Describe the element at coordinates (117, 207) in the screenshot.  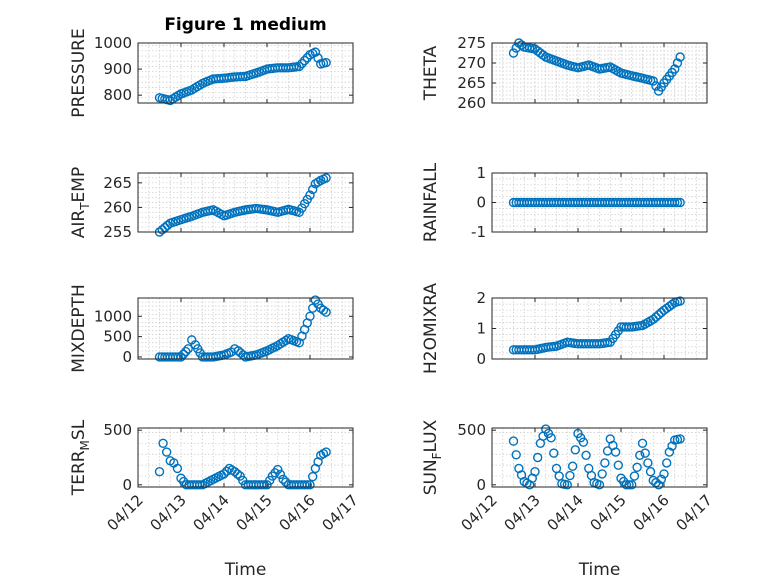
I see `y-tick-label: 260` at that location.